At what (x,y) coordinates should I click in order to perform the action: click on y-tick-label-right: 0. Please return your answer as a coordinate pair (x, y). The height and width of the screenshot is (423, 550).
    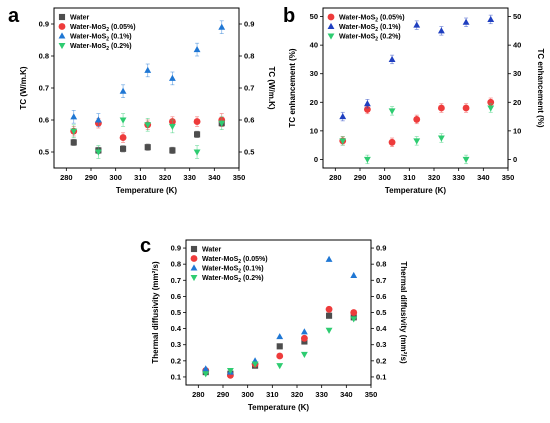
    Looking at the image, I should click on (515, 159).